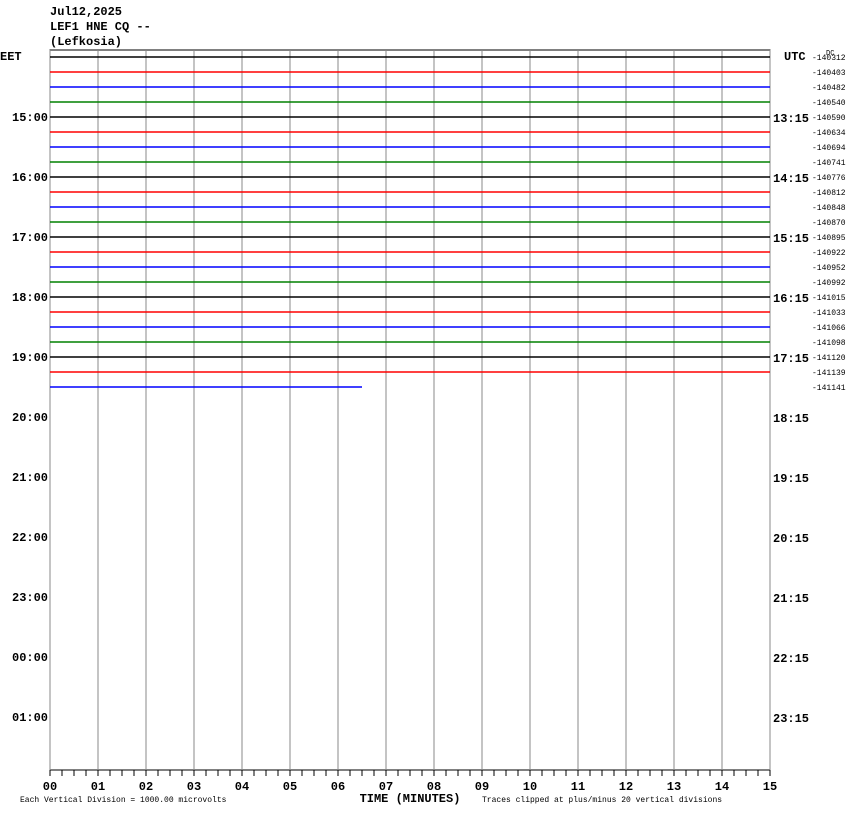  What do you see at coordinates (30, 658) in the screenshot?
I see `left-time: 00:00` at bounding box center [30, 658].